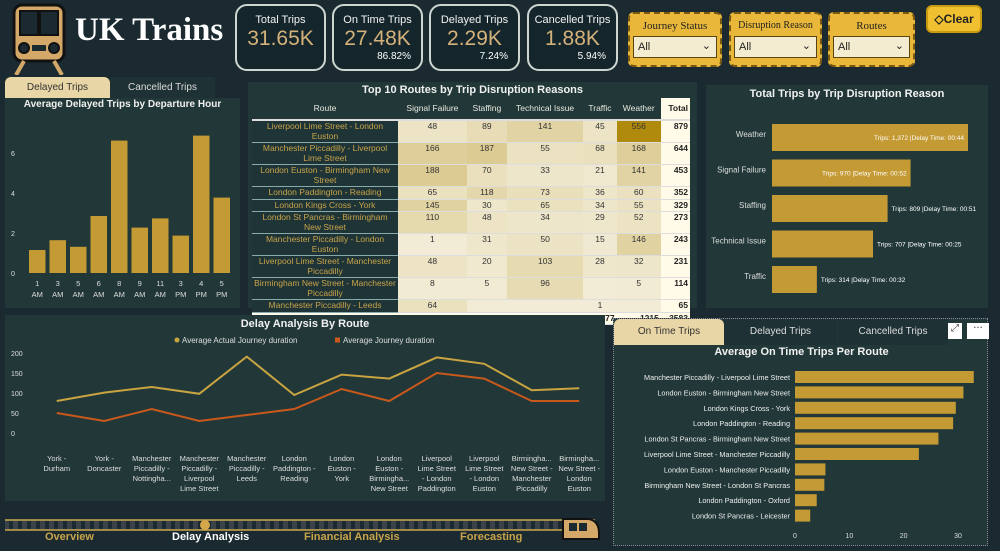 Image resolution: width=1000 pixels, height=551 pixels. Describe the element at coordinates (747, 408) in the screenshot. I see `category-label: London Kings Cross - York` at that location.